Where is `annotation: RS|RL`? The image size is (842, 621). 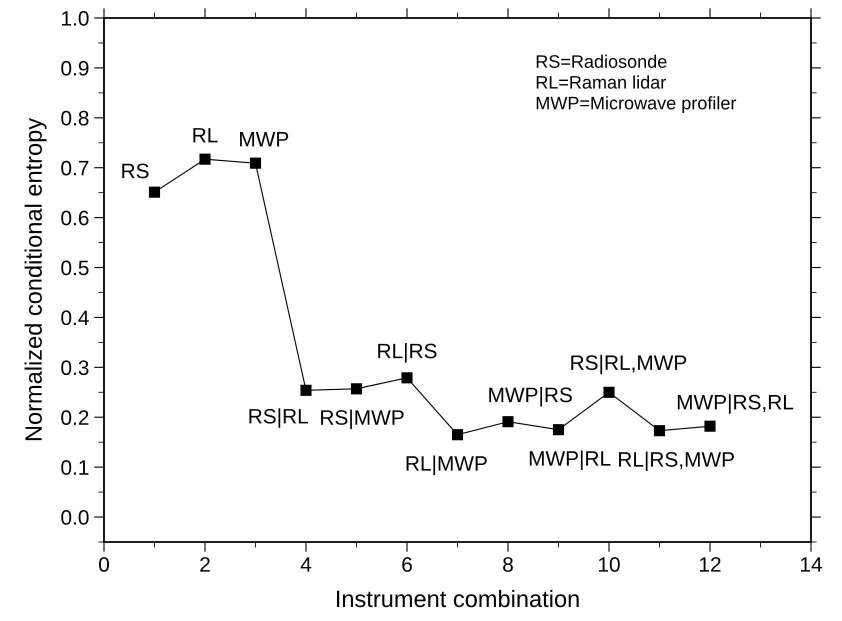 annotation: RS|RL is located at coordinates (278, 418).